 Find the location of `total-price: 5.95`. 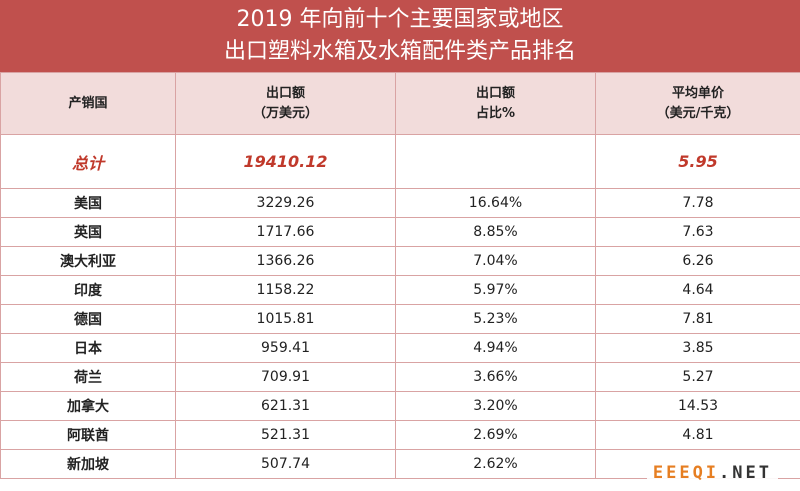

total-price: 5.95 is located at coordinates (697, 161).